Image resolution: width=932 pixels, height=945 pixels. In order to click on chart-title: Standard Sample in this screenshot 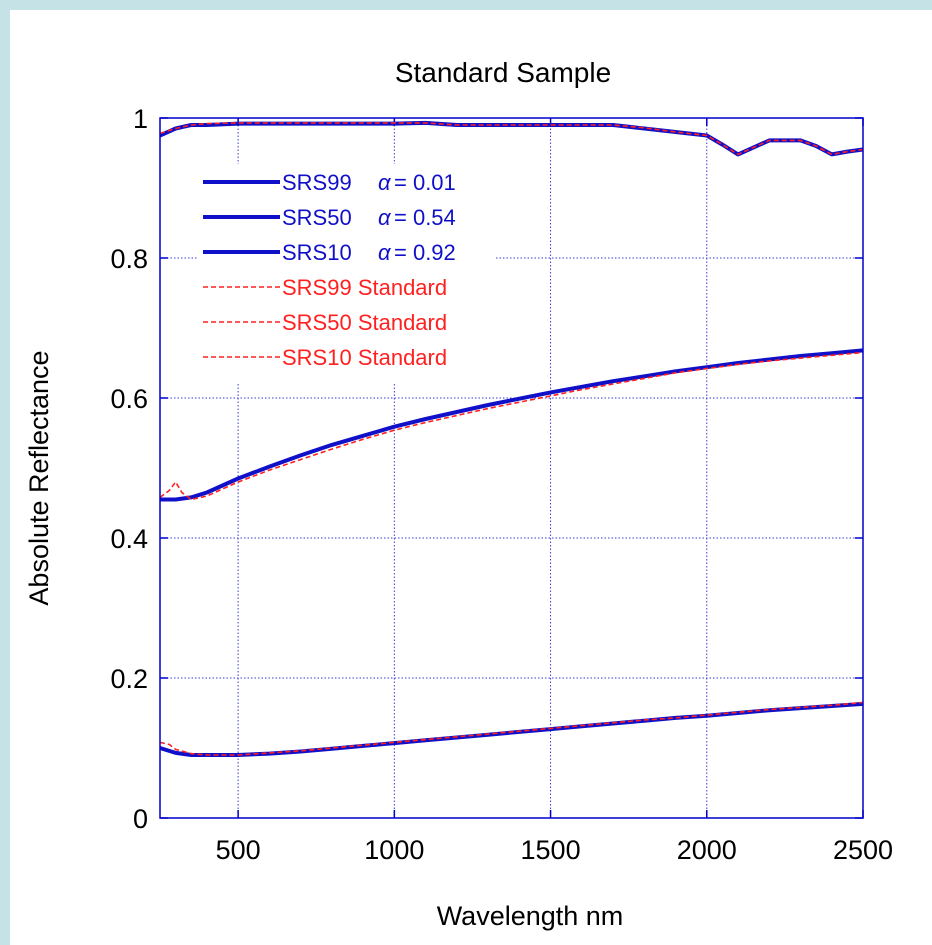, I will do `click(503, 72)`.